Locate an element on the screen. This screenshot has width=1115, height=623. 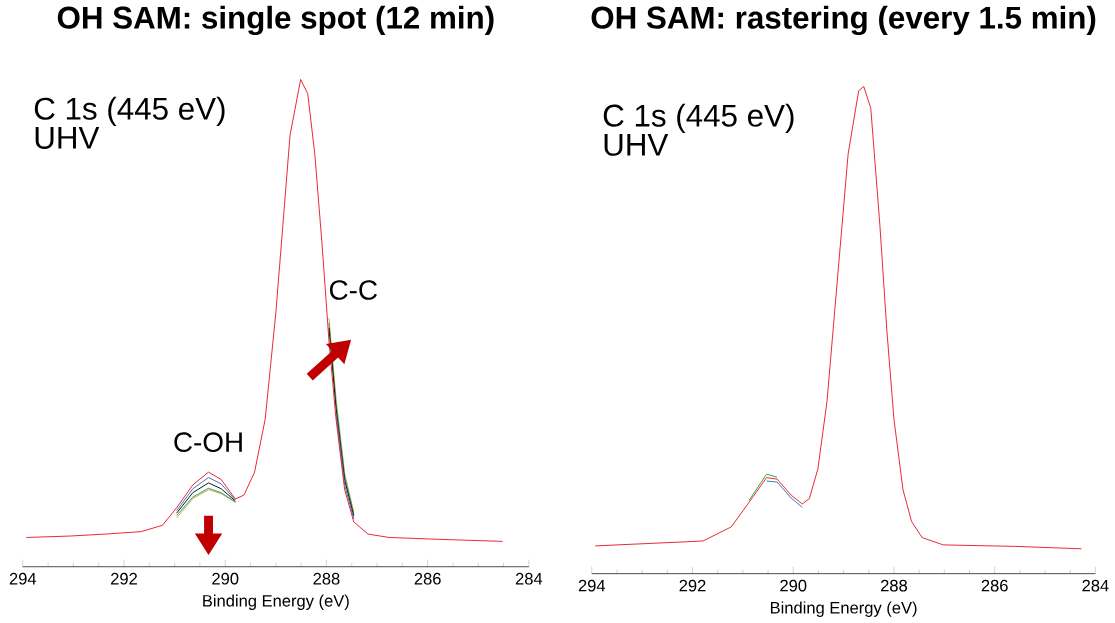
annotation: C-OH is located at coordinates (208, 442).